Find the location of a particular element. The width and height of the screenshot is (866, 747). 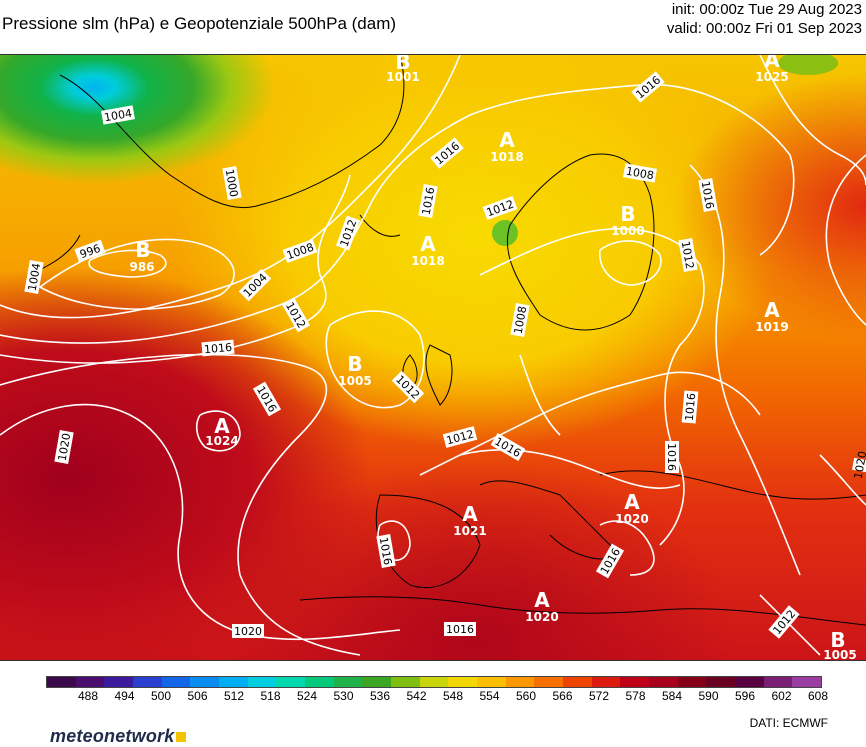

colorbar-tick-label: 506 is located at coordinates (197, 696).